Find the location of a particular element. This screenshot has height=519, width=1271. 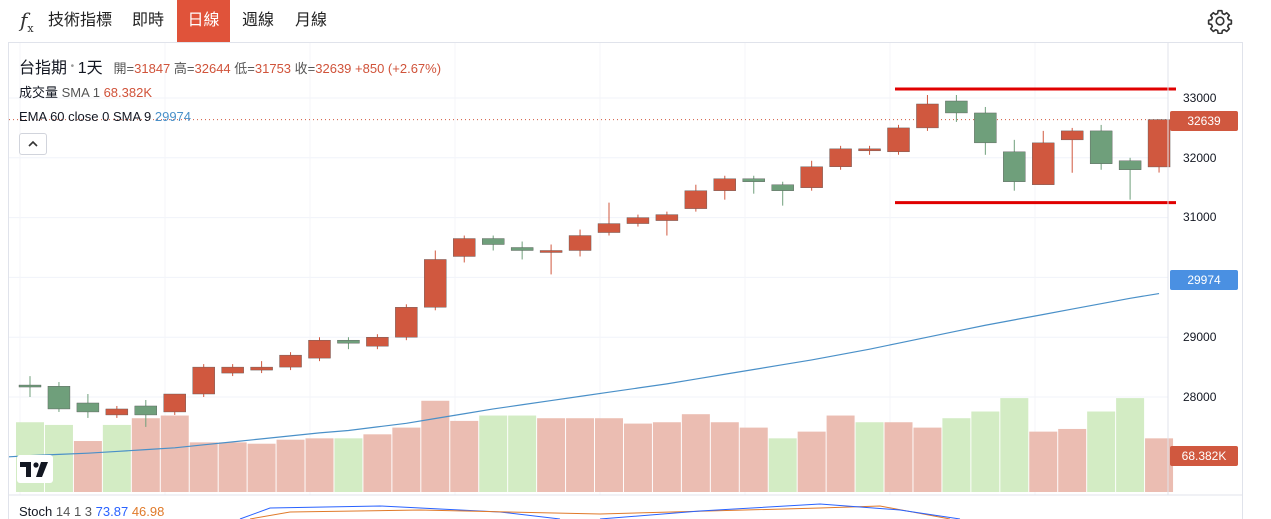

stoch-k-value: 73.87 is located at coordinates (112, 511).